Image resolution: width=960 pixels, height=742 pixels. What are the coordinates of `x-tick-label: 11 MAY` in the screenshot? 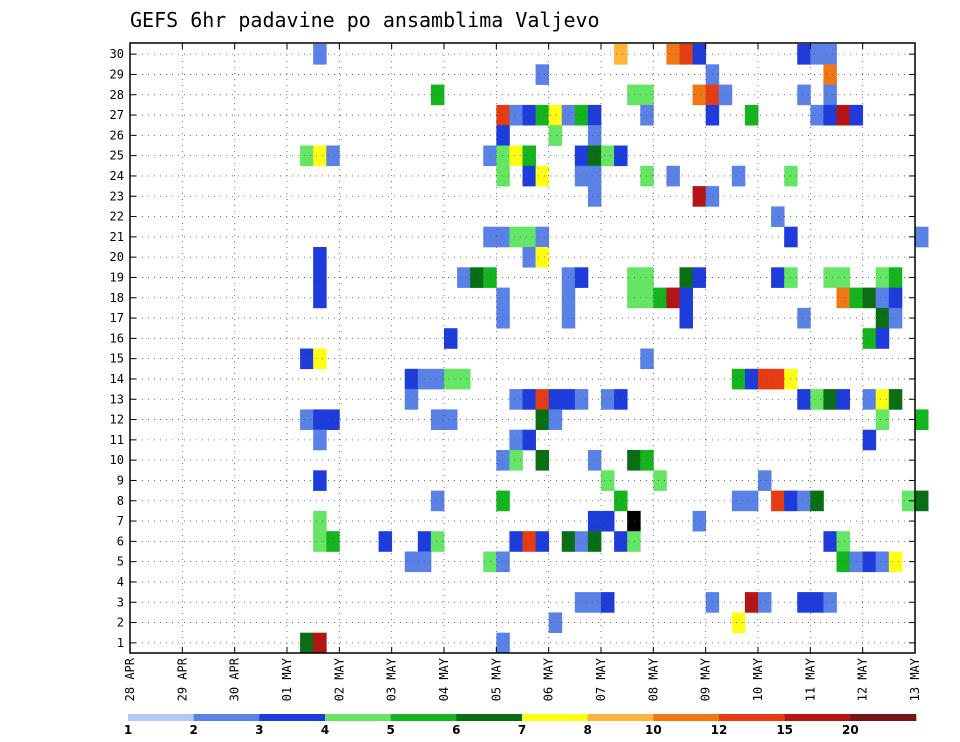 It's located at (810, 679).